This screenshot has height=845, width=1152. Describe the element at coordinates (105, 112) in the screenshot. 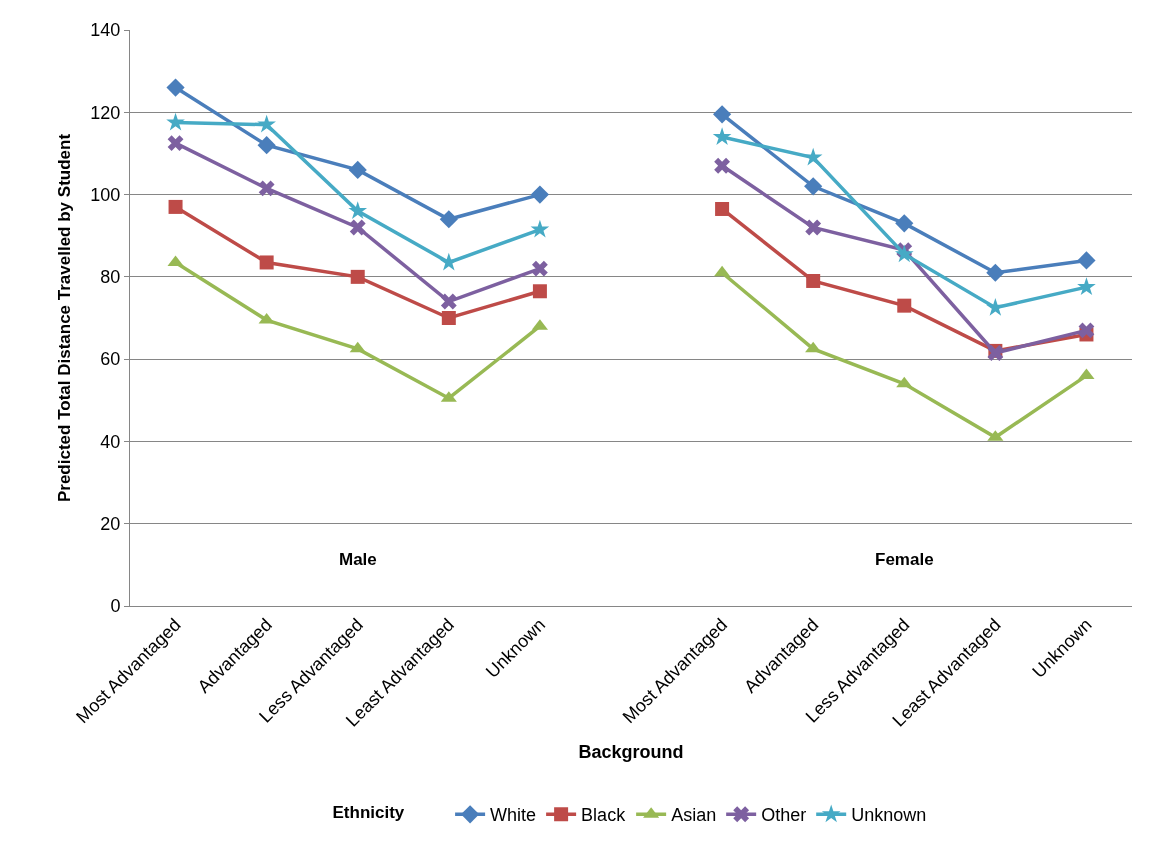

I see `y-tick-label: 120` at that location.